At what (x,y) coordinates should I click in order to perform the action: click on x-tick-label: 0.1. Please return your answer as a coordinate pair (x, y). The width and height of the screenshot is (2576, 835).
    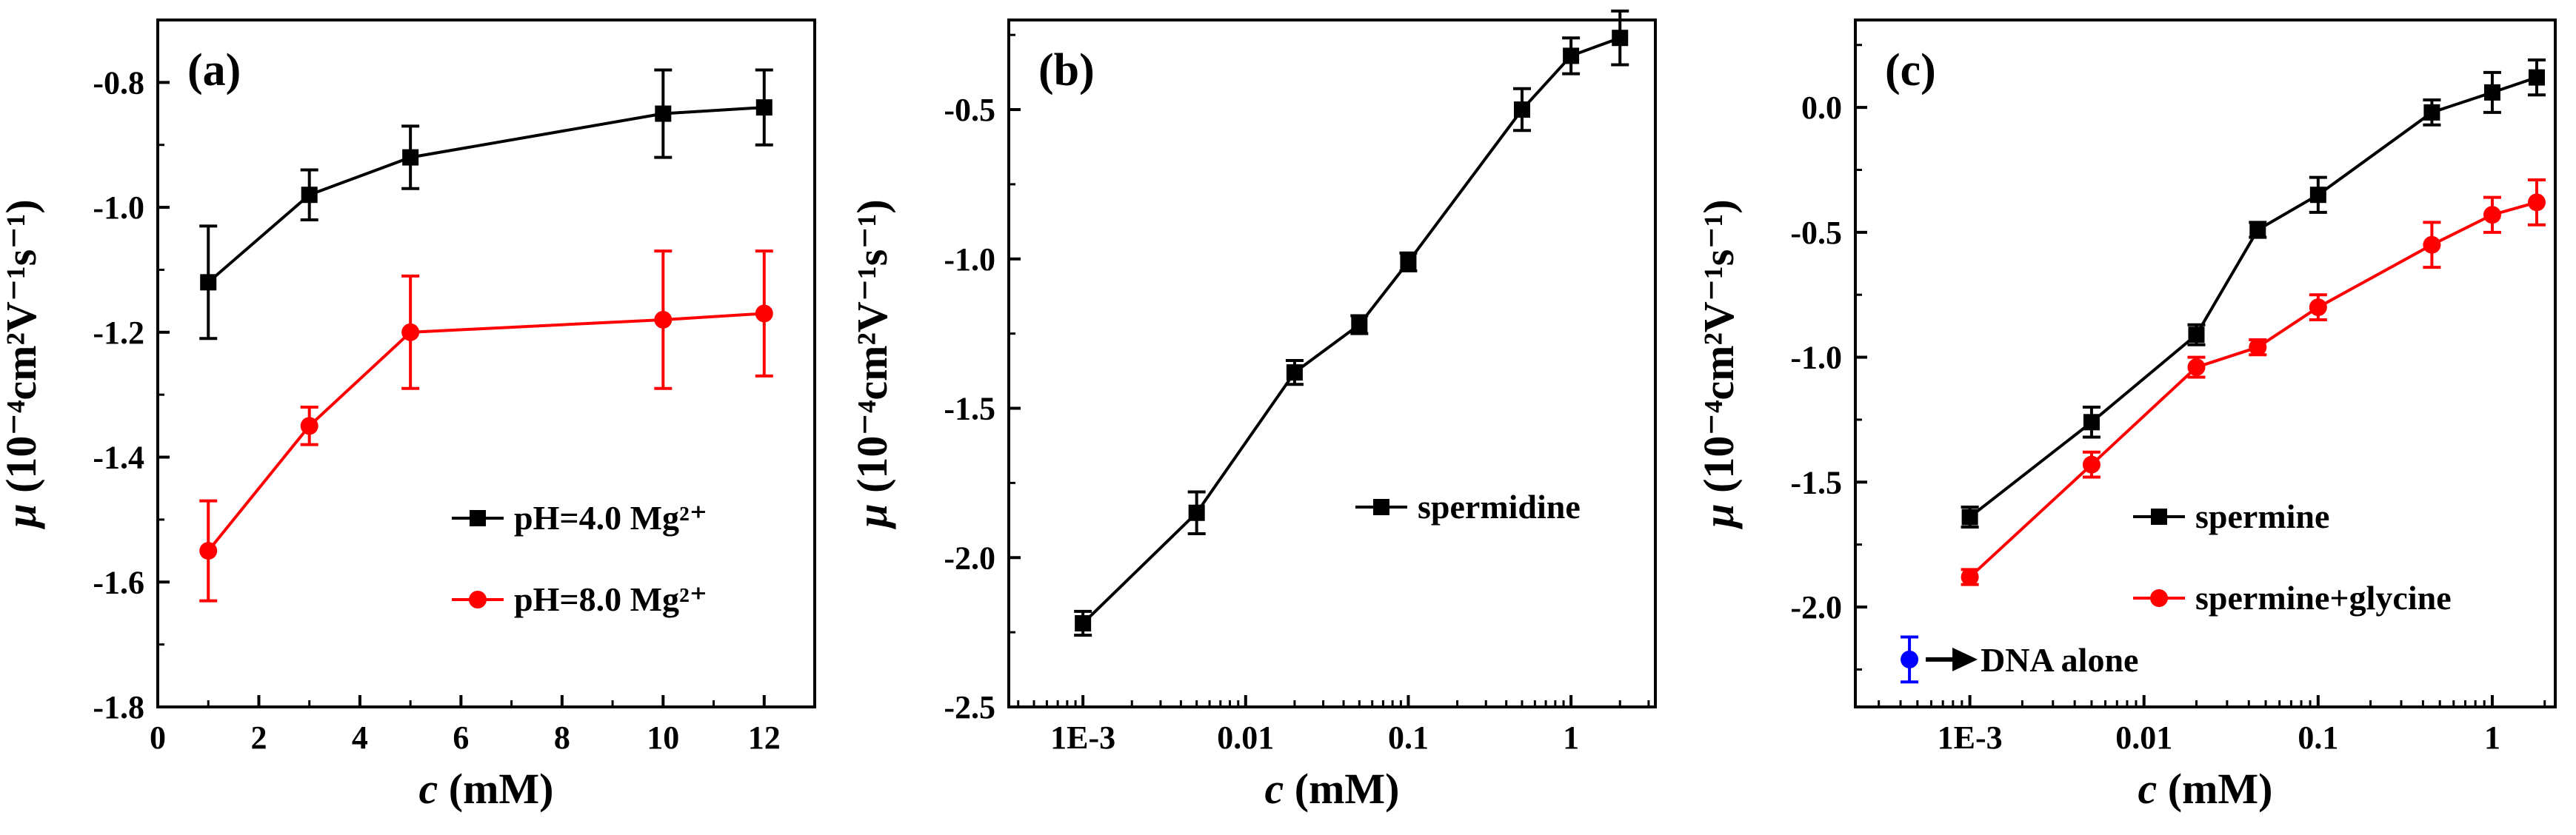
    Looking at the image, I should click on (1408, 738).